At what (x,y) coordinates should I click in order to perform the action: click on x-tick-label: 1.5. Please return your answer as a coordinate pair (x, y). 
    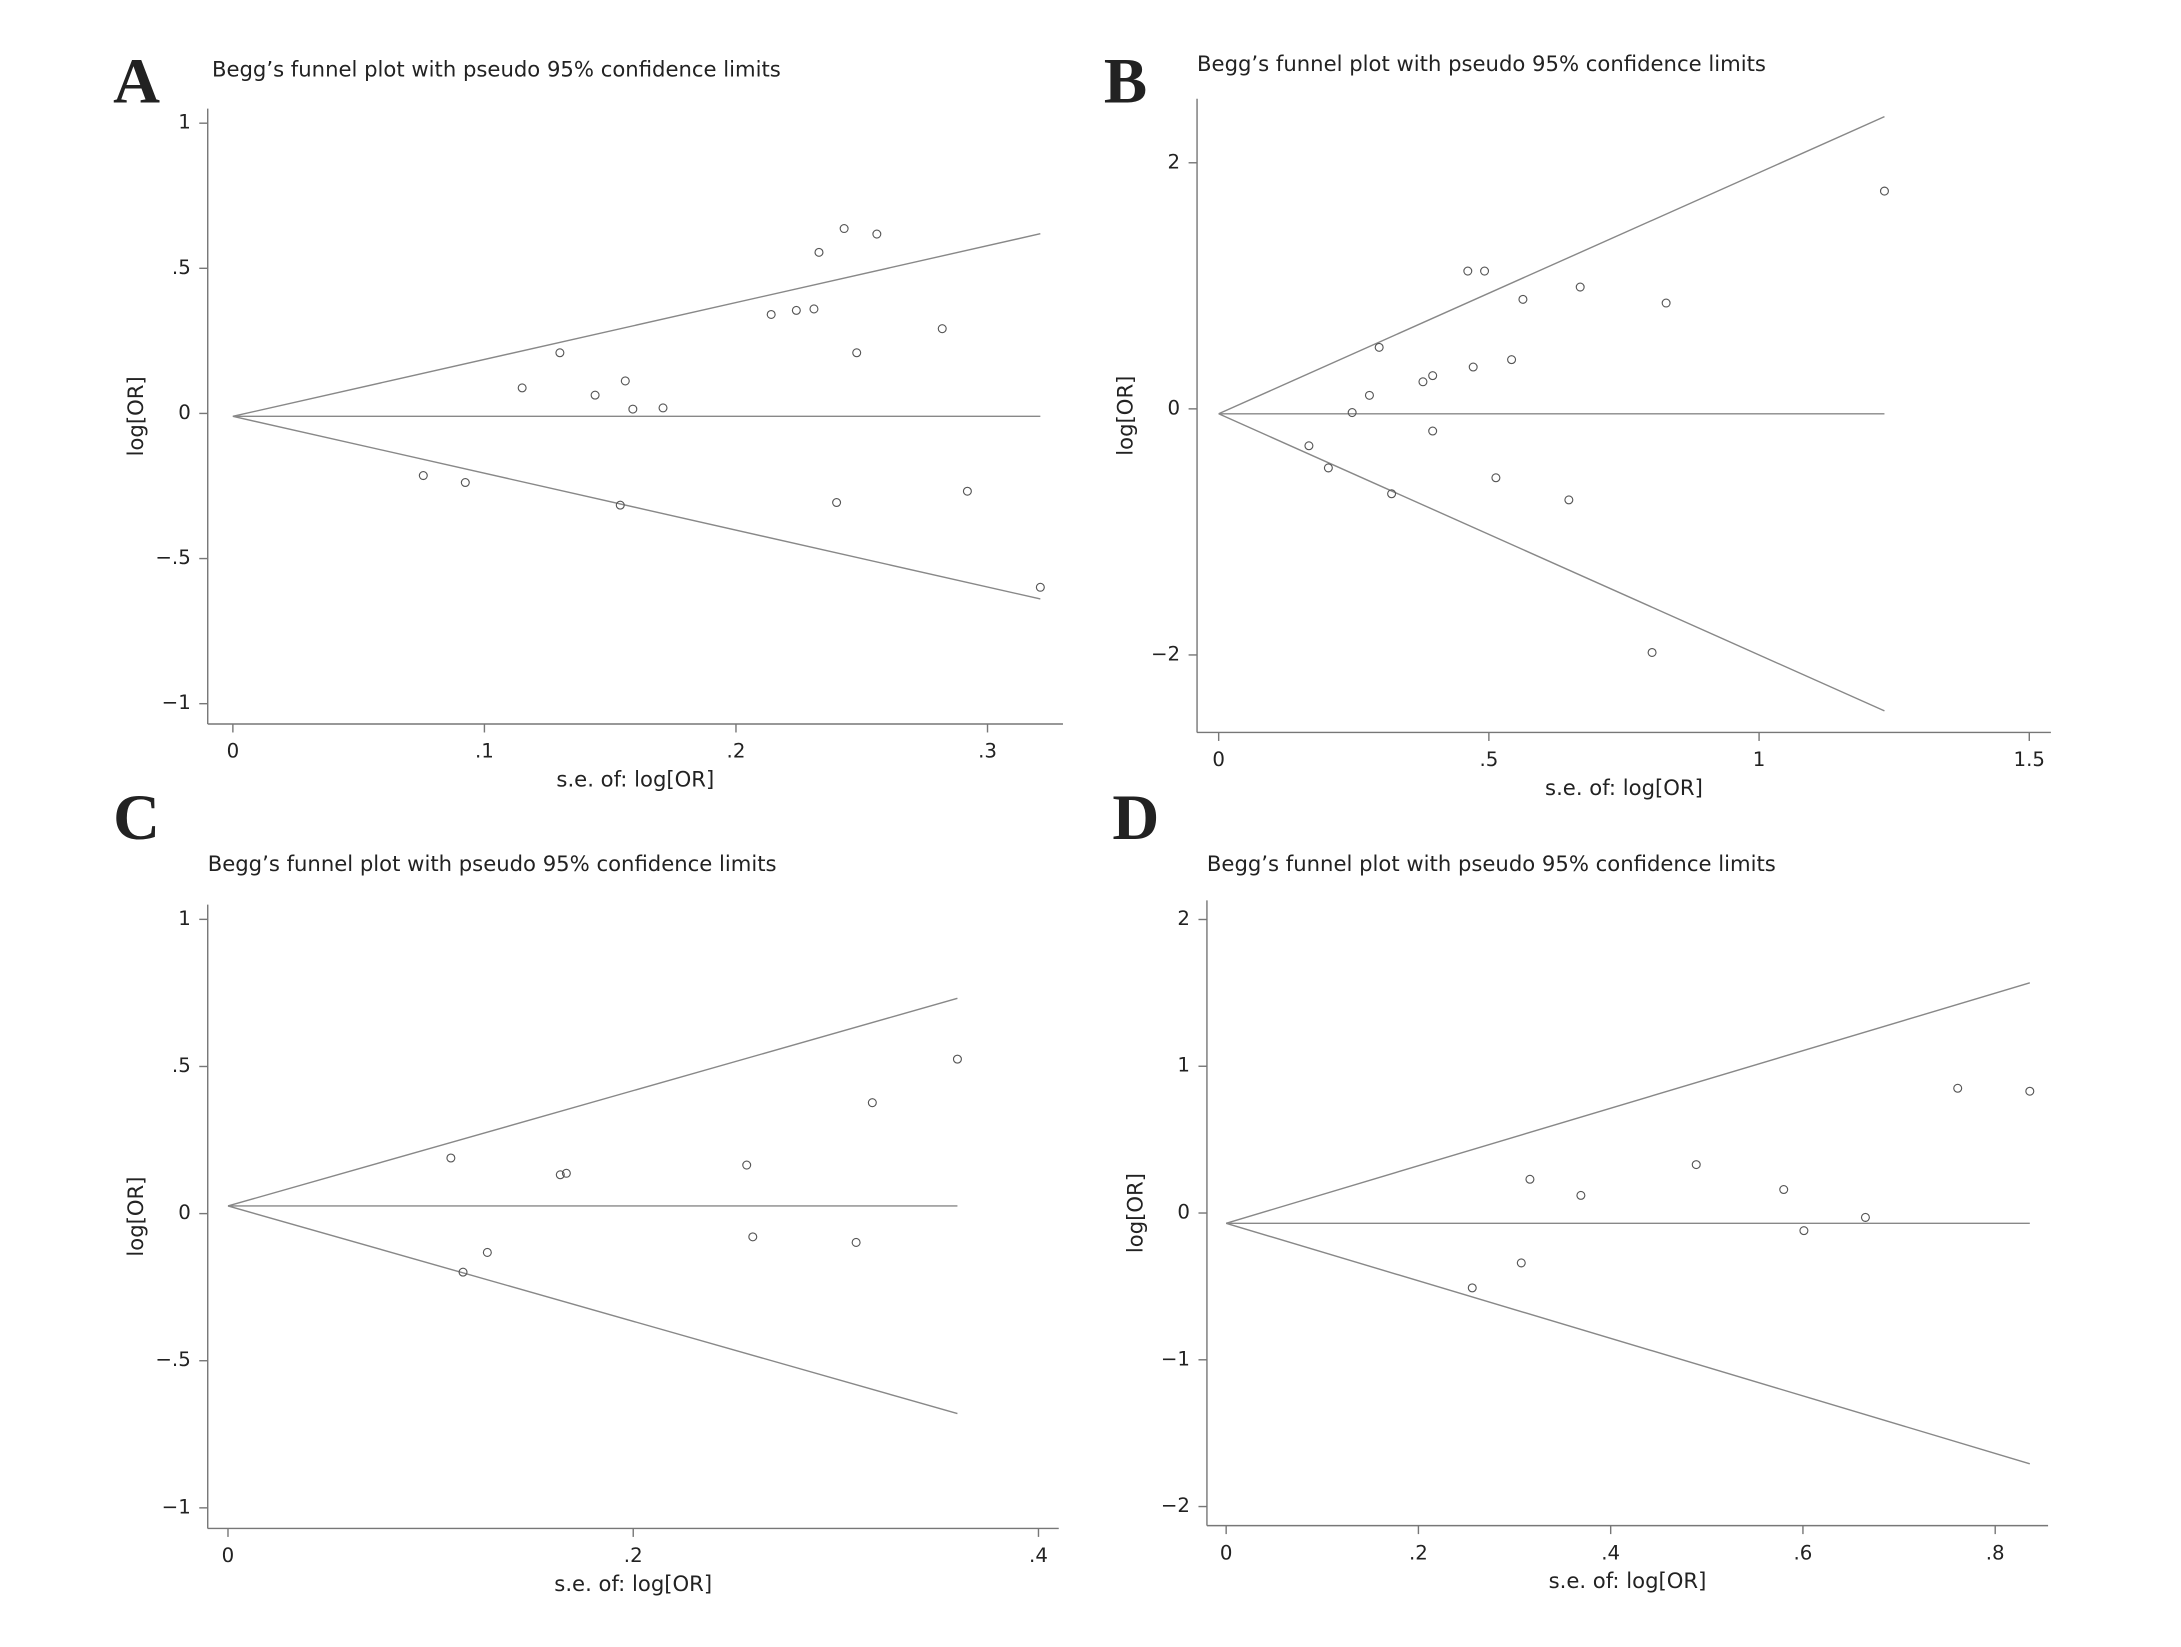
    Looking at the image, I should click on (2029, 759).